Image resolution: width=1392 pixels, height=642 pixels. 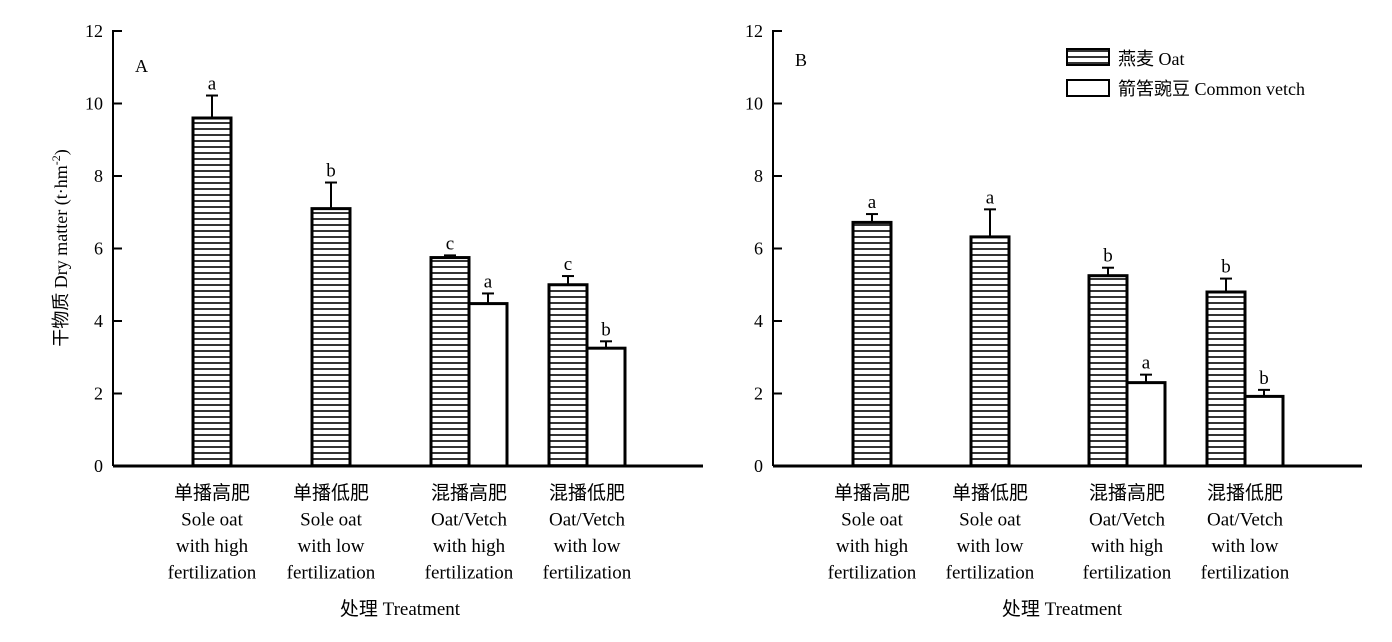 I want to click on y-axis-label-tail: ), so click(x=61, y=152).